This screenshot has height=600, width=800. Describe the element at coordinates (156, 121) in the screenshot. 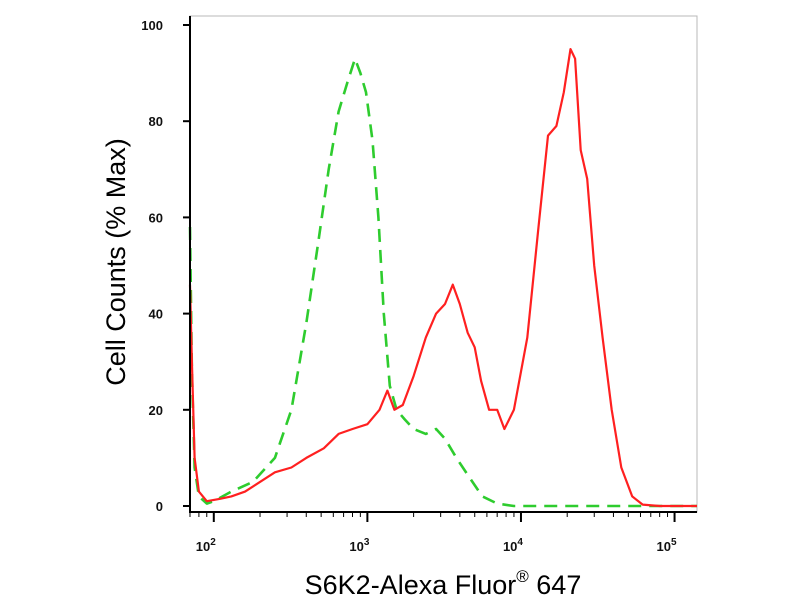

I see `y-tick-label: 80` at that location.